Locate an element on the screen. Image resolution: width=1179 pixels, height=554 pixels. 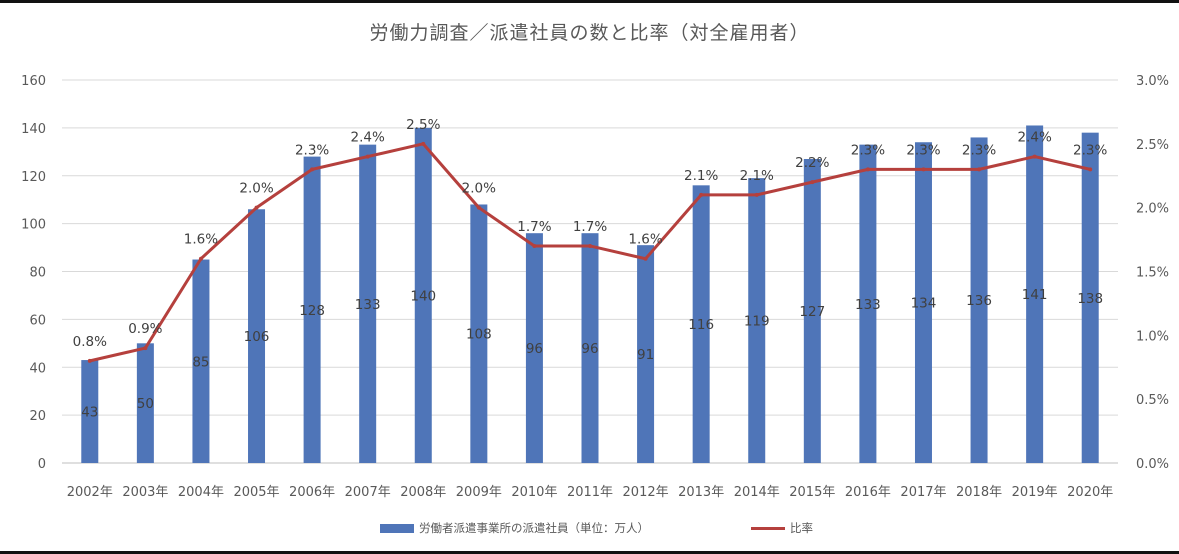
x-tick-label: 2004年 is located at coordinates (201, 492).